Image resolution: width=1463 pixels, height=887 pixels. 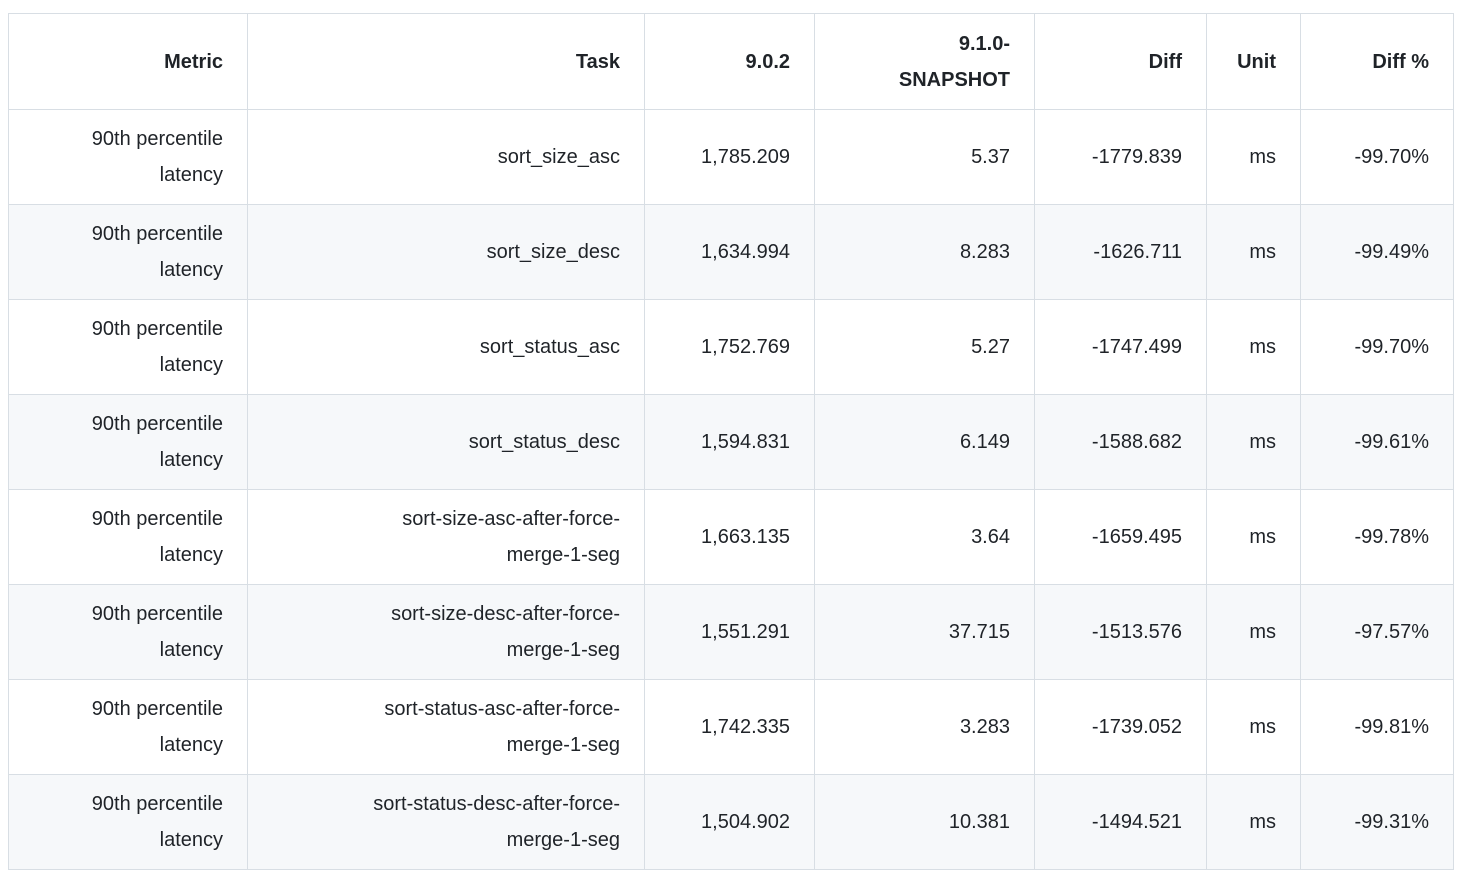 I want to click on col-header-task-label: Task, so click(x=597, y=61).